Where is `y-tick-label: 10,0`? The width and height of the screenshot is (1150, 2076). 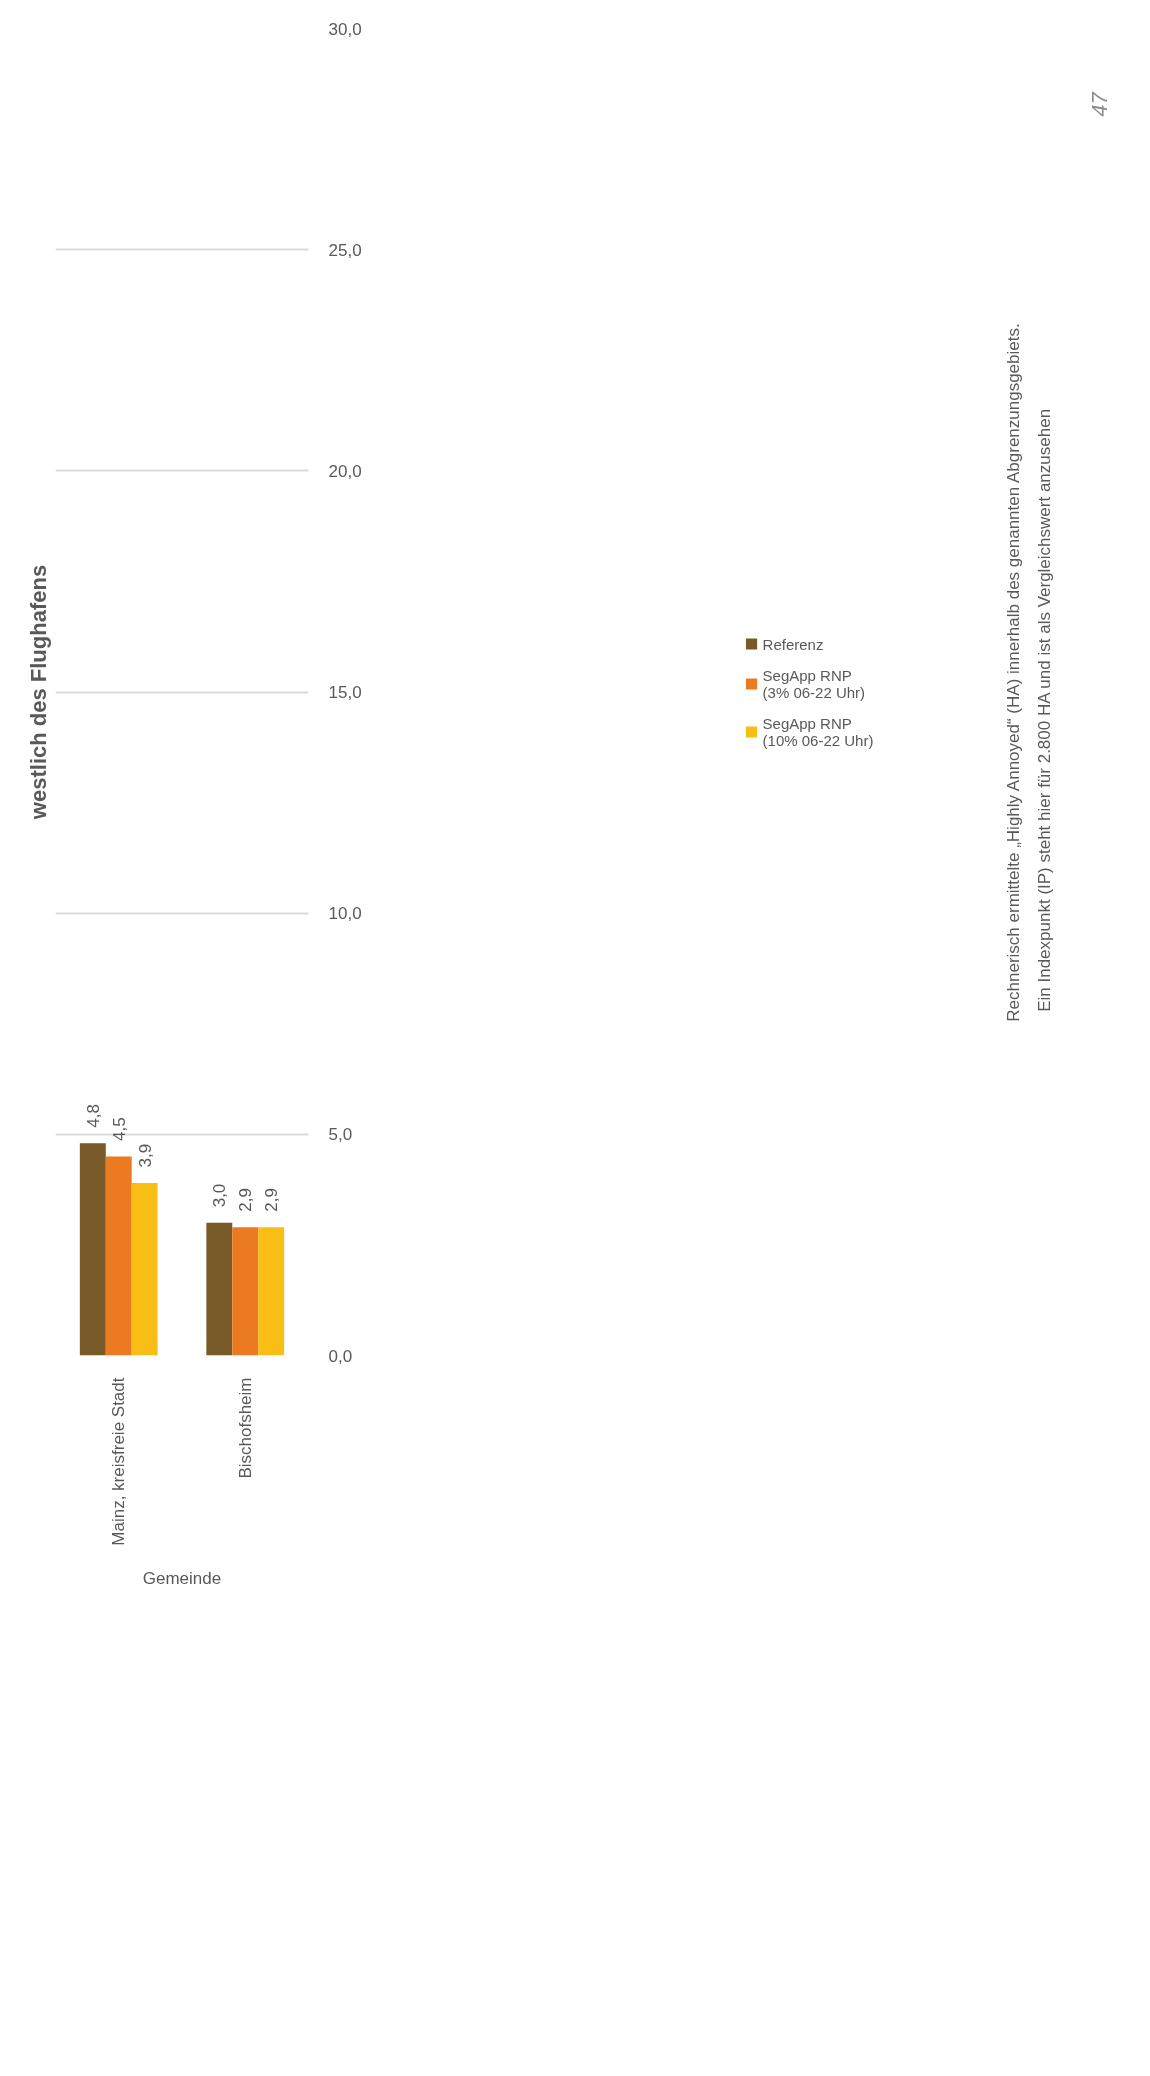
y-tick-label: 10,0 is located at coordinates (345, 914).